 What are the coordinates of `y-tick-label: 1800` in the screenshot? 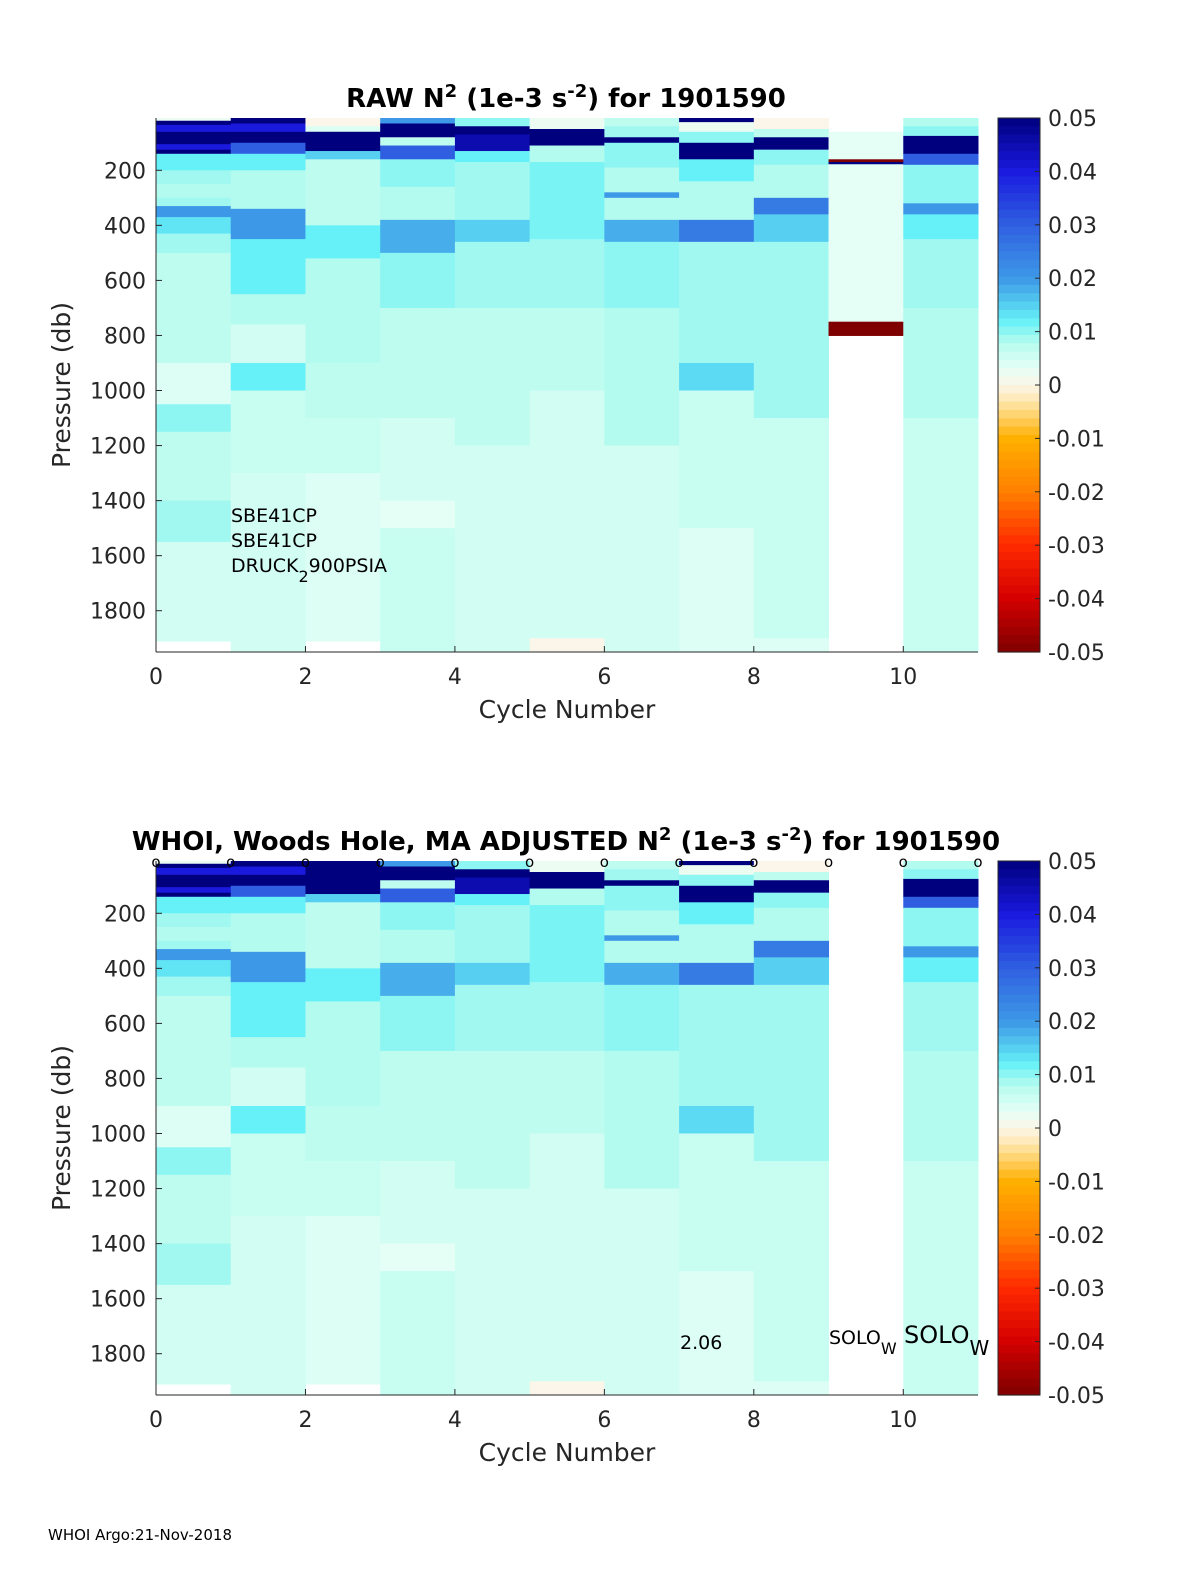 It's located at (118, 1355).